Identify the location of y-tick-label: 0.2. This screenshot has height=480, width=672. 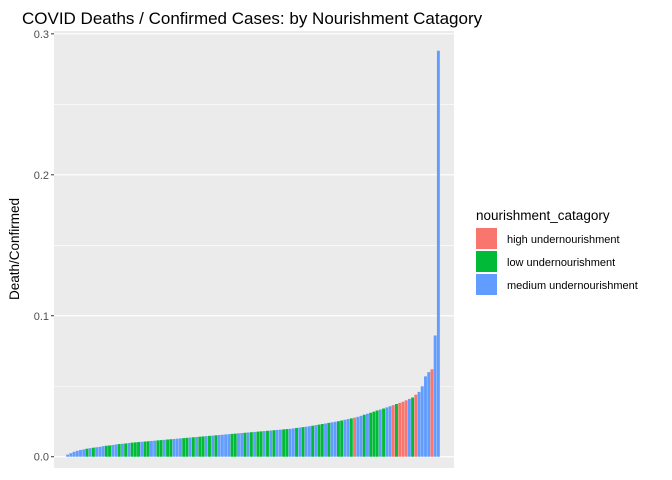
(41, 176).